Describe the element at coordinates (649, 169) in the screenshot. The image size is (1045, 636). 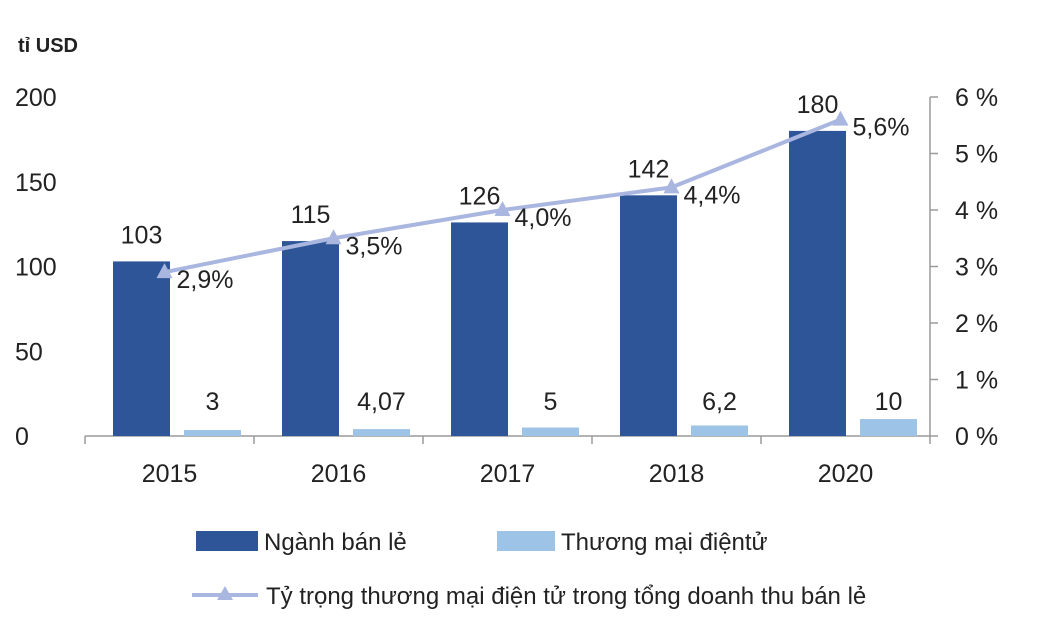
I see `data-label-retail: 142` at that location.